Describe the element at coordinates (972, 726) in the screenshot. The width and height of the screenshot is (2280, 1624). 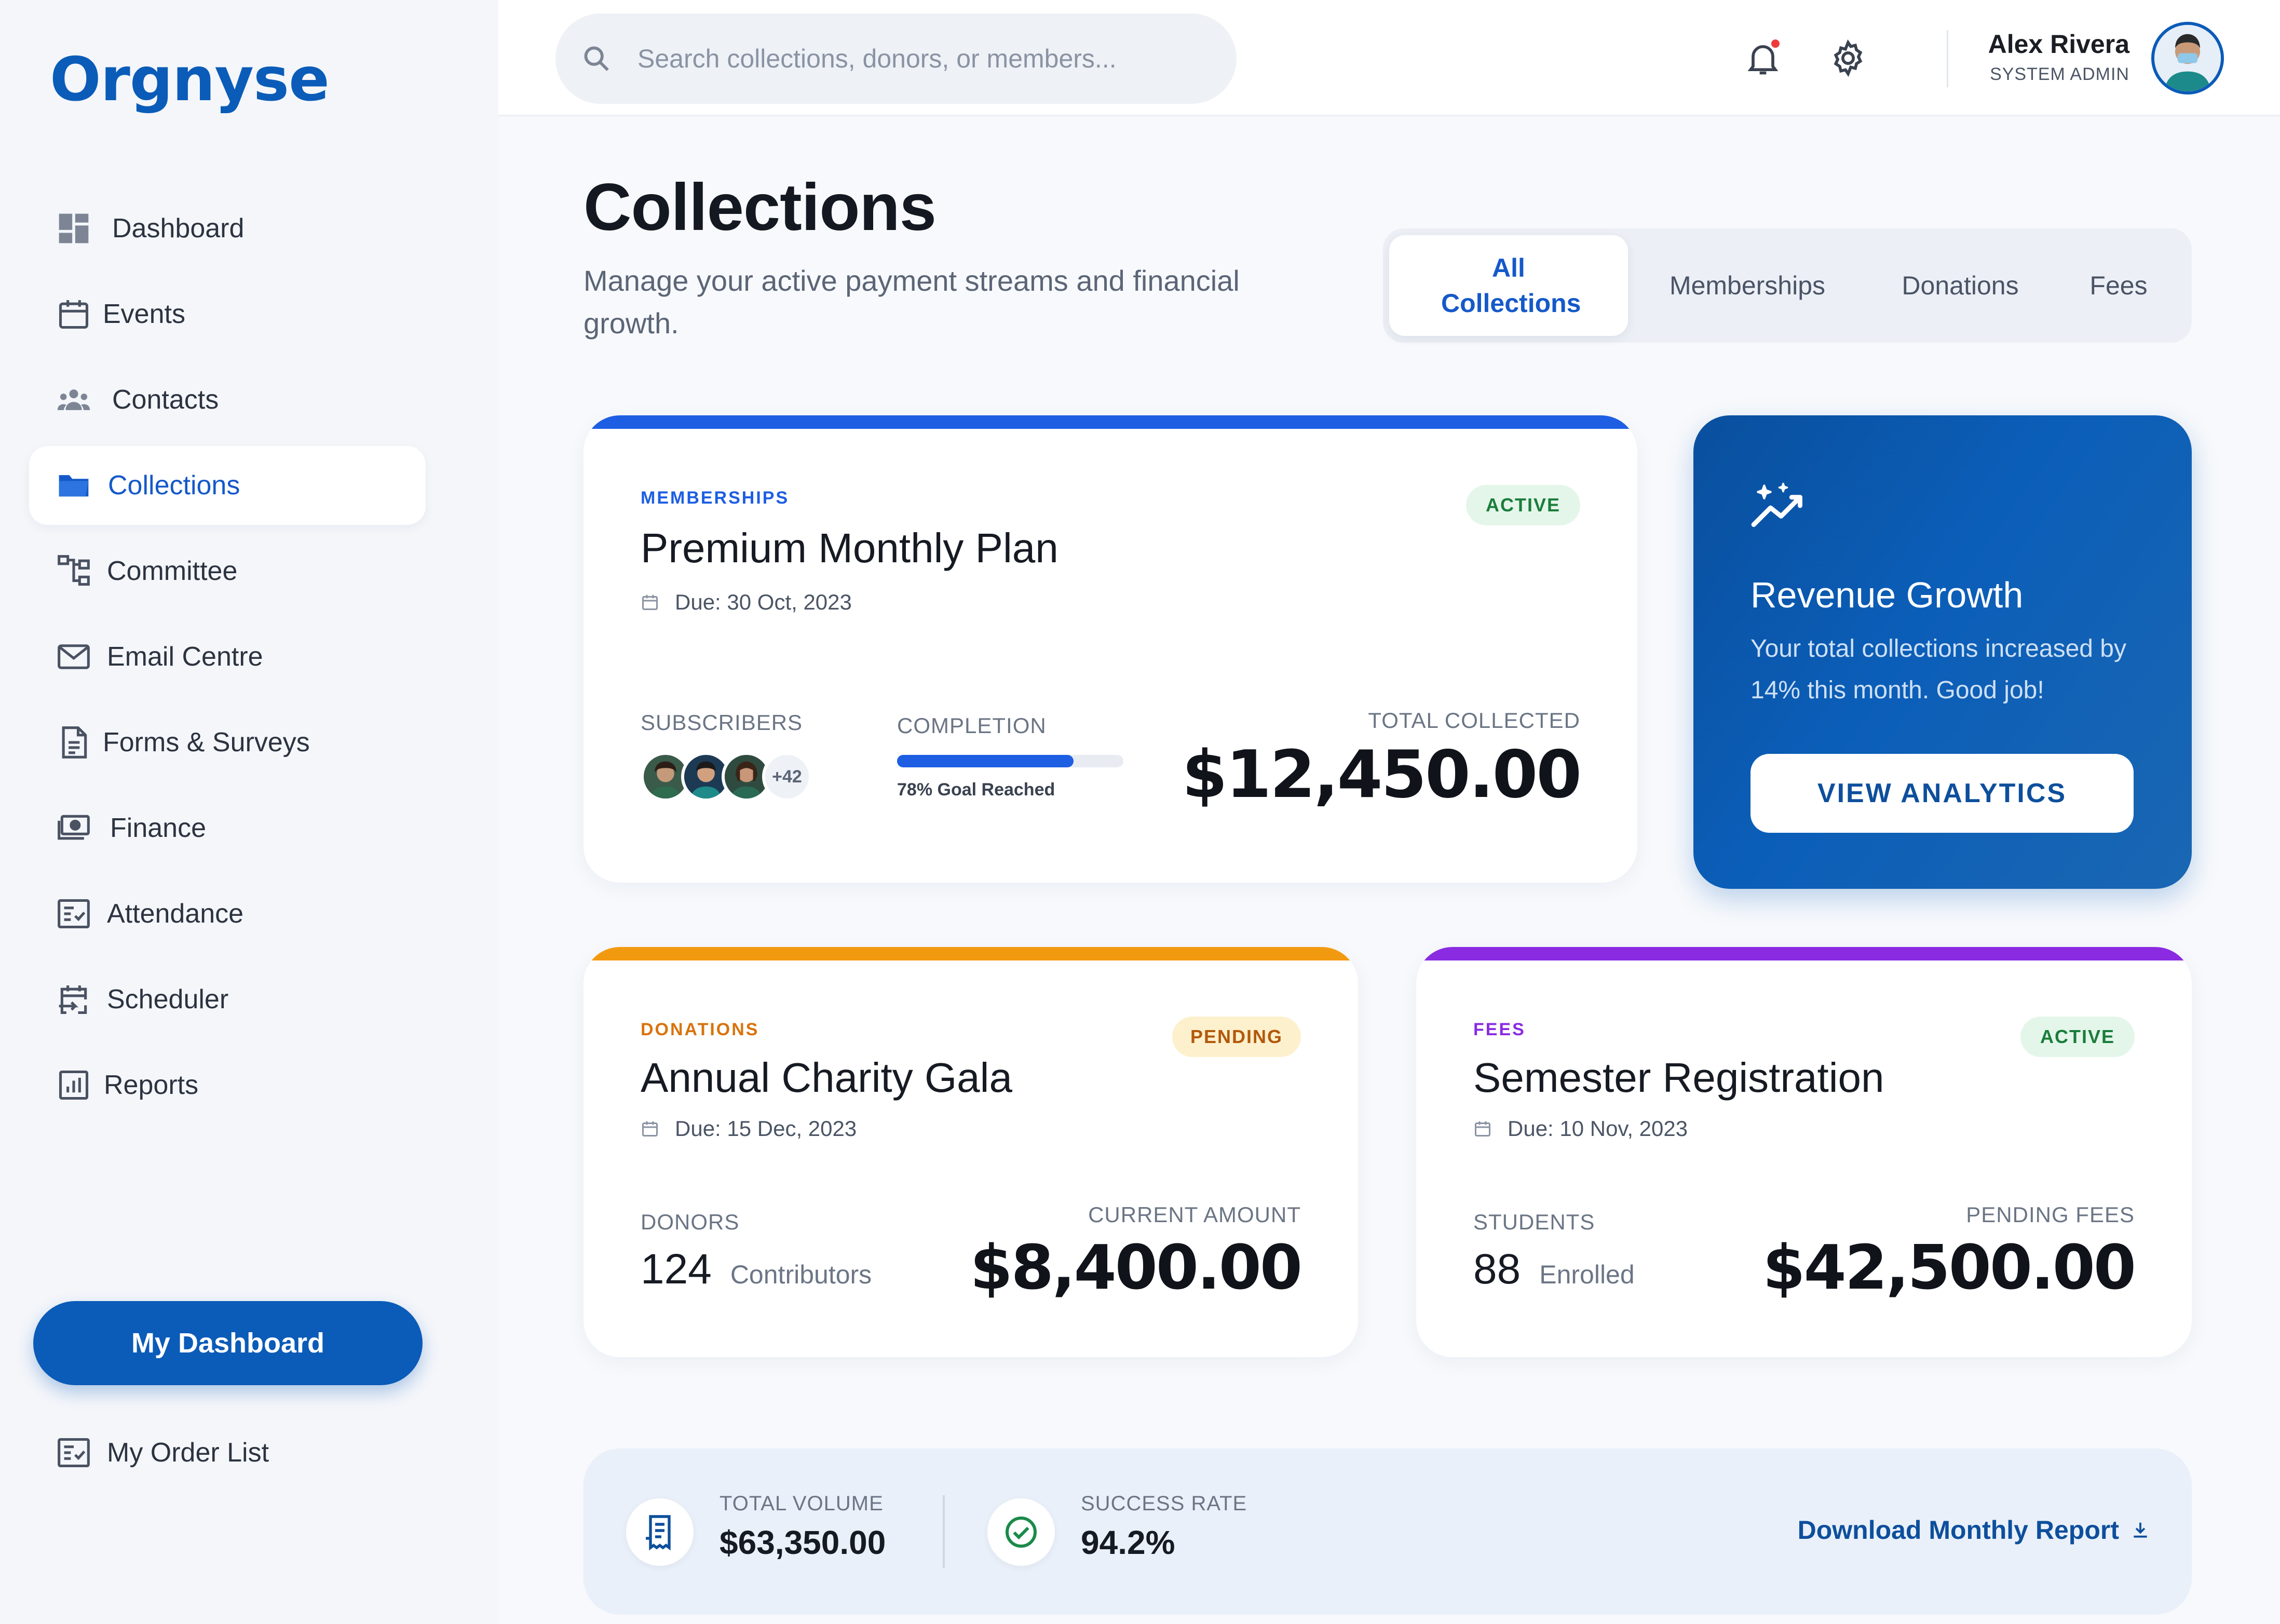
I see `completion-label: COMPLETION` at that location.